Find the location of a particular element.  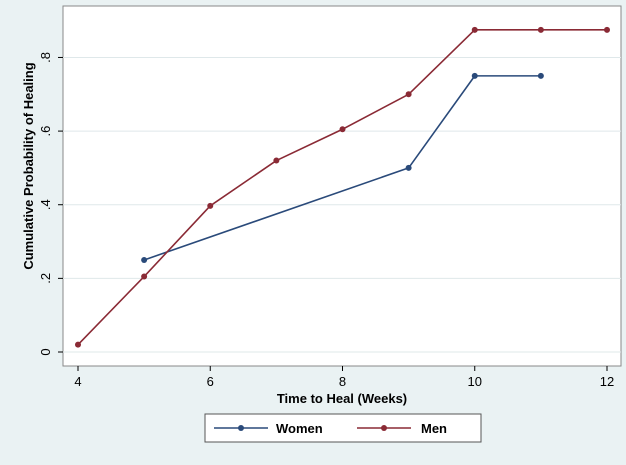

x-axis-title: Time to Heal (Weeks) is located at coordinates (342, 398).